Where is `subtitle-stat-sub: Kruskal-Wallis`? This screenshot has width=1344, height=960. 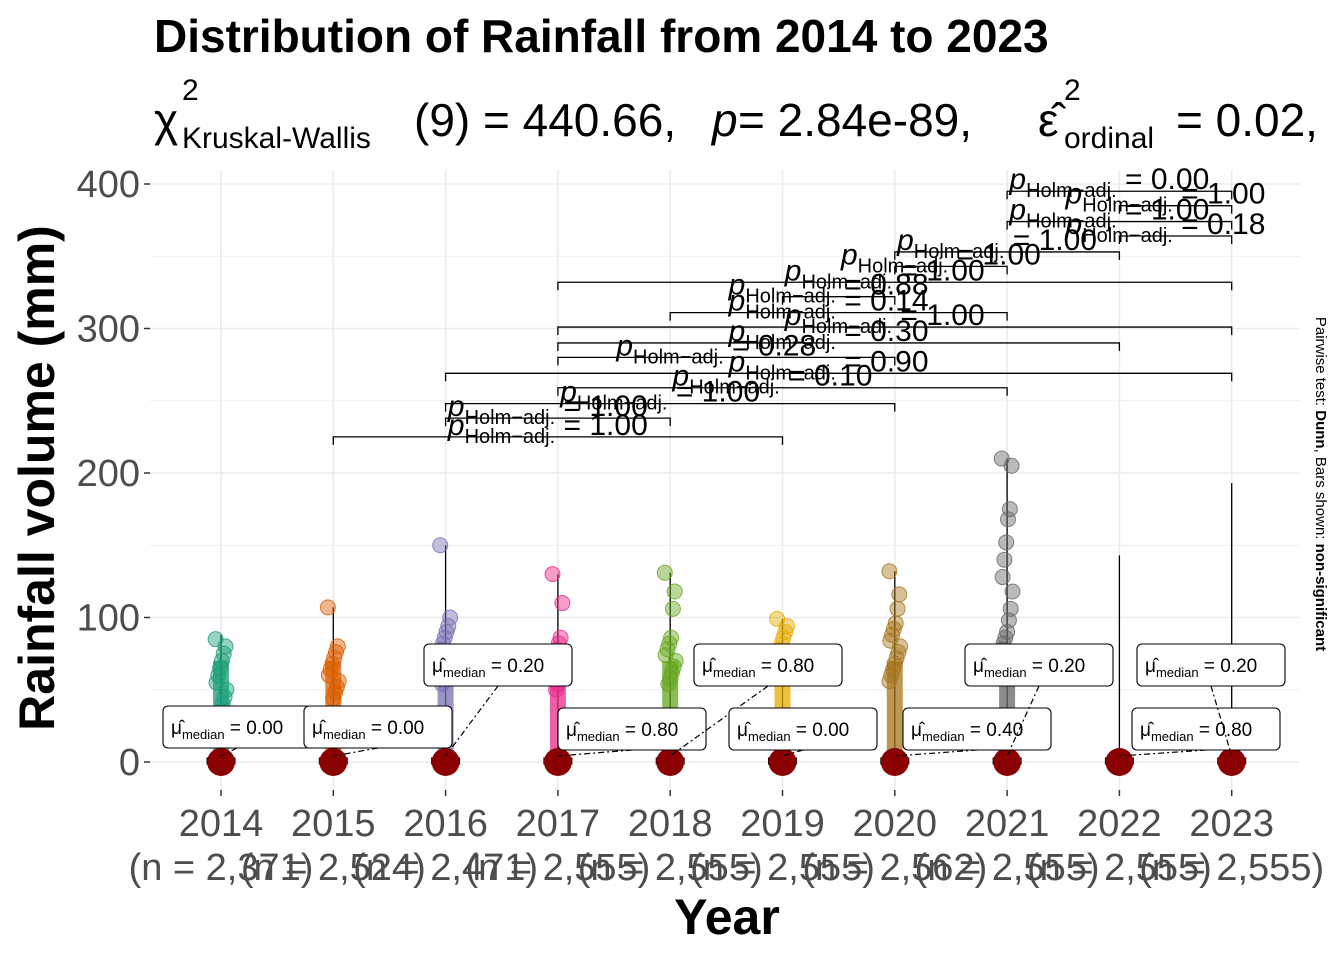
subtitle-stat-sub: Kruskal-Wallis is located at coordinates (276, 138).